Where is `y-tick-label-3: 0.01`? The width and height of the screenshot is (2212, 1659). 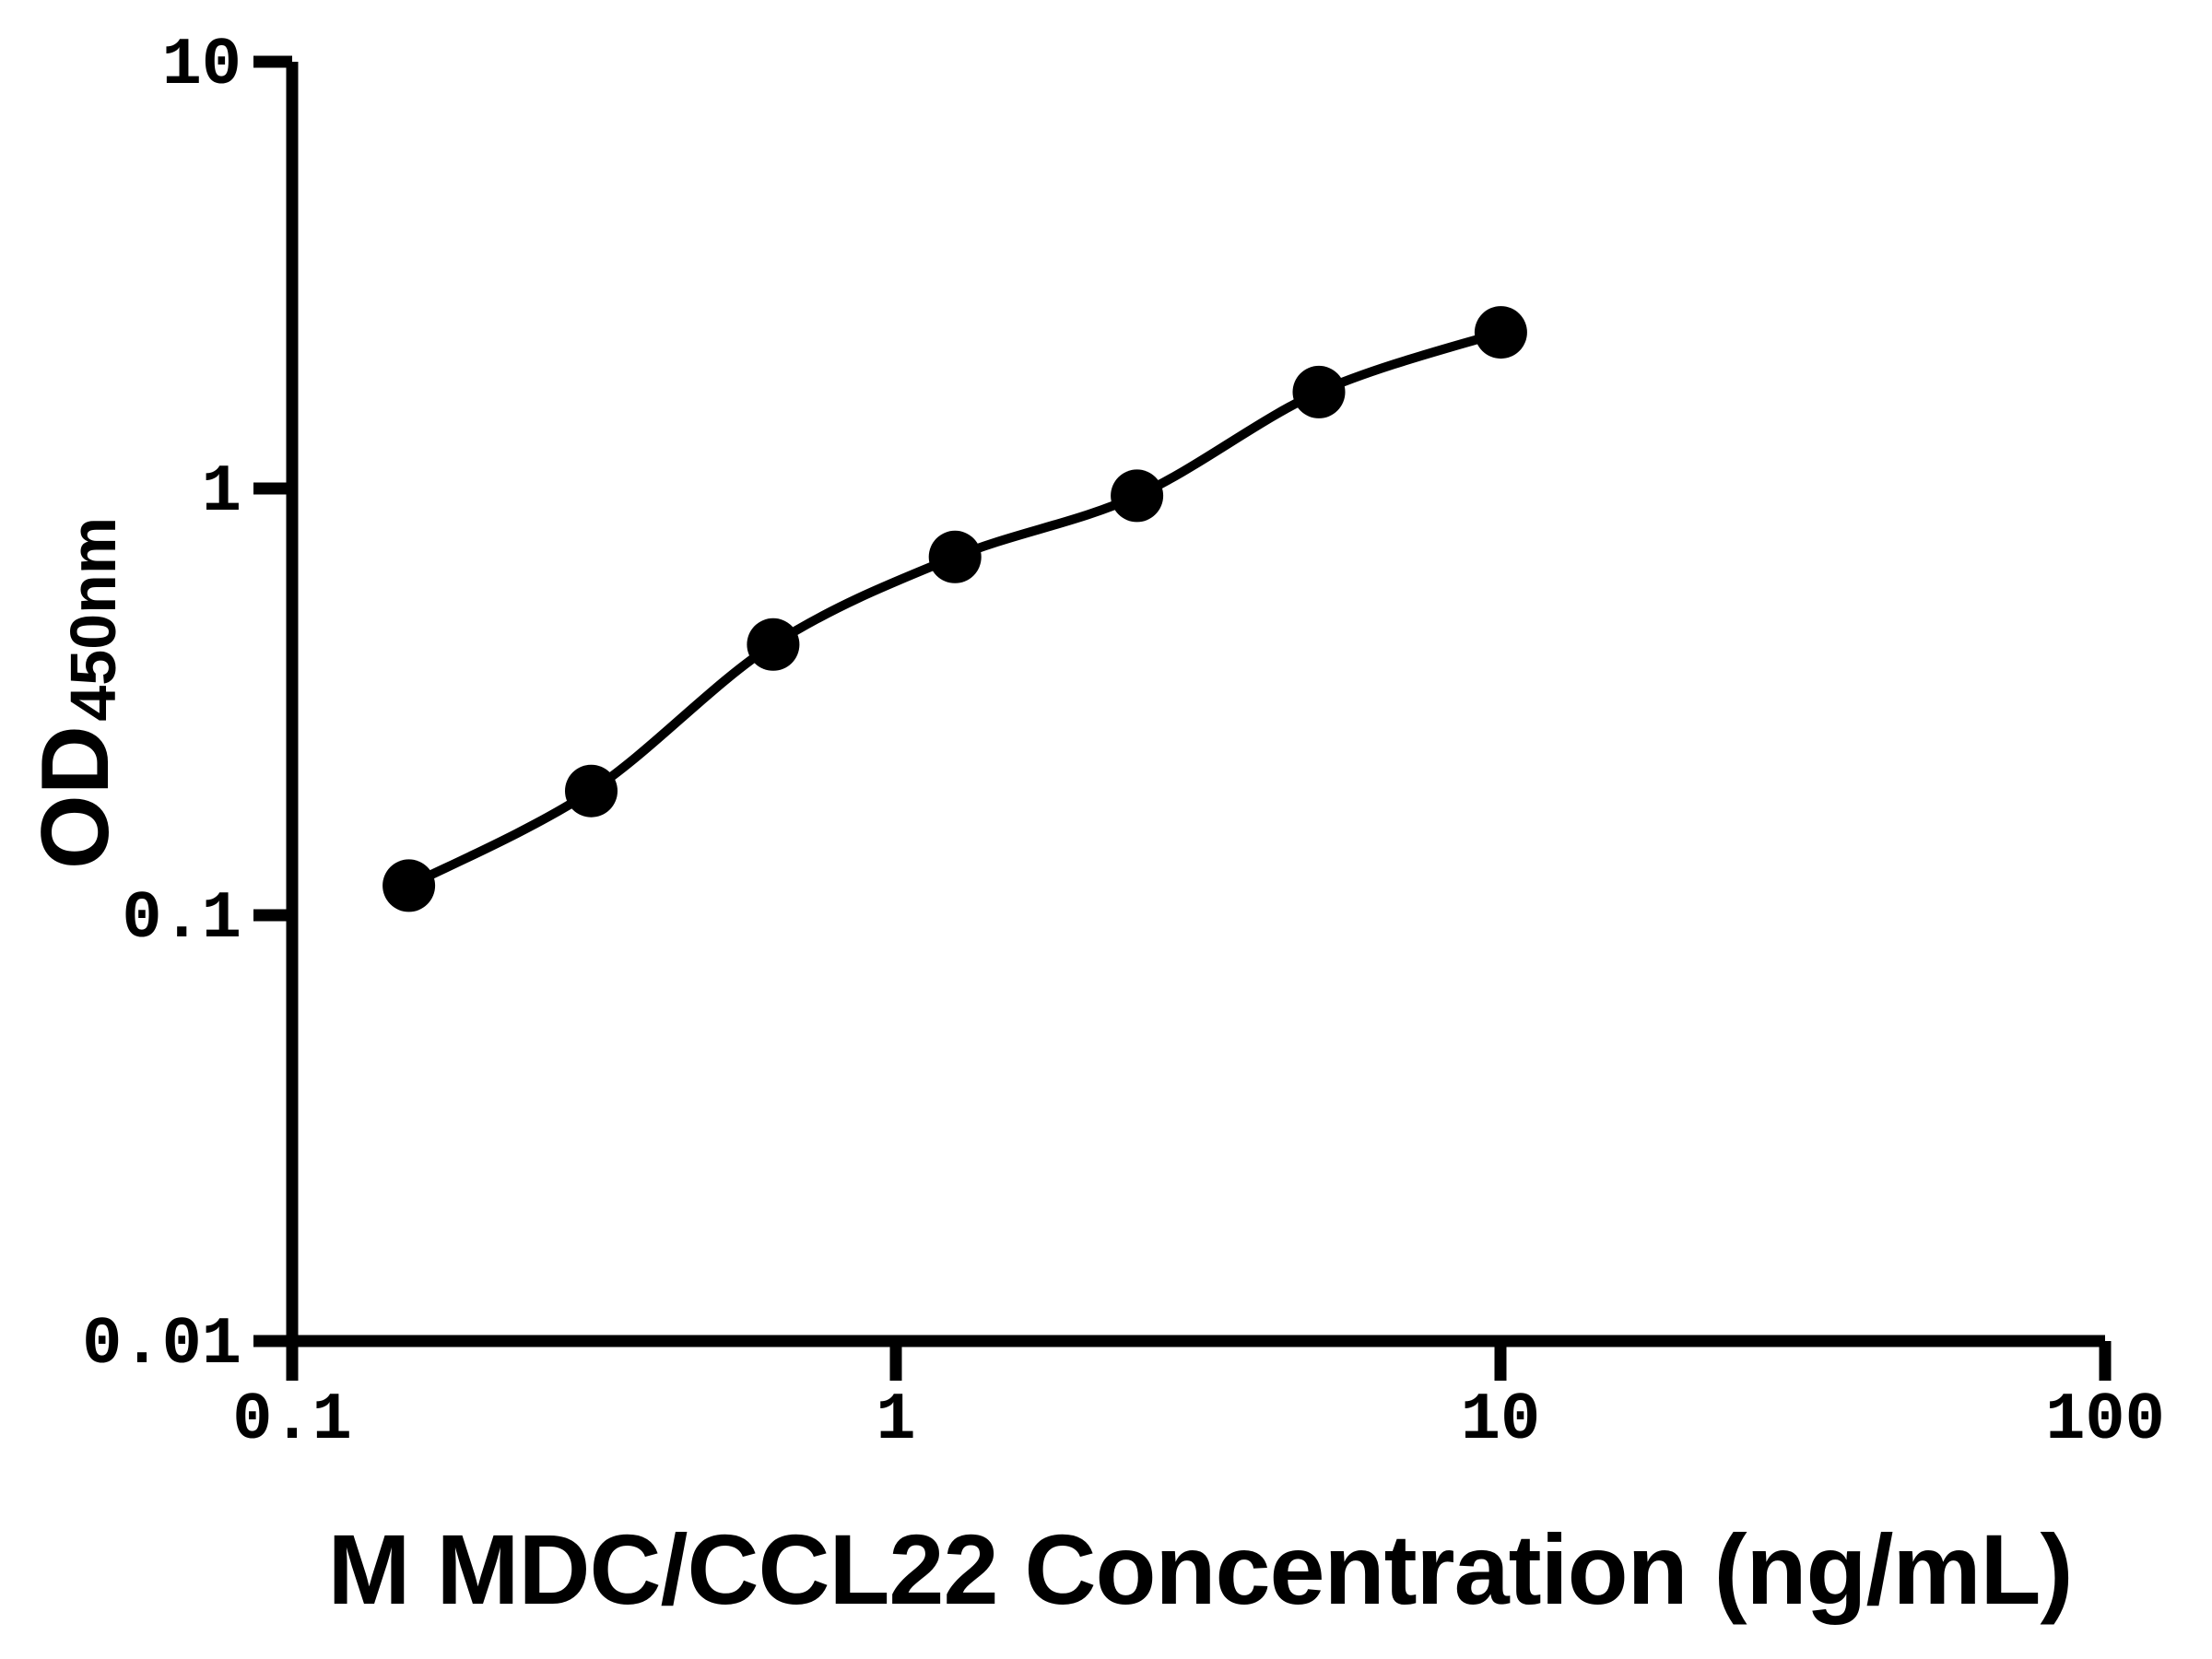
y-tick-label-3: 0.01 is located at coordinates (161, 1344).